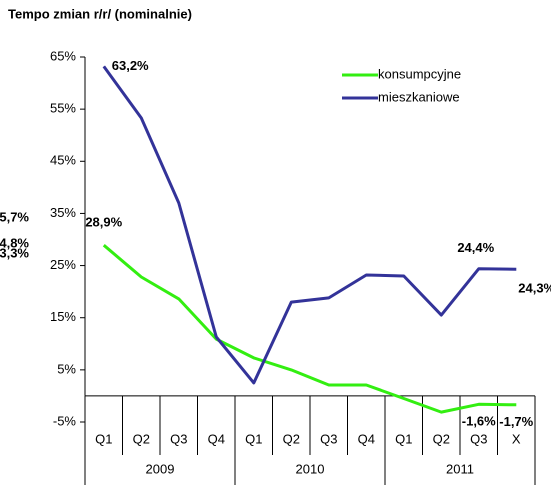  Describe the element at coordinates (66, 368) in the screenshot. I see `y-tick-label: 5%` at that location.